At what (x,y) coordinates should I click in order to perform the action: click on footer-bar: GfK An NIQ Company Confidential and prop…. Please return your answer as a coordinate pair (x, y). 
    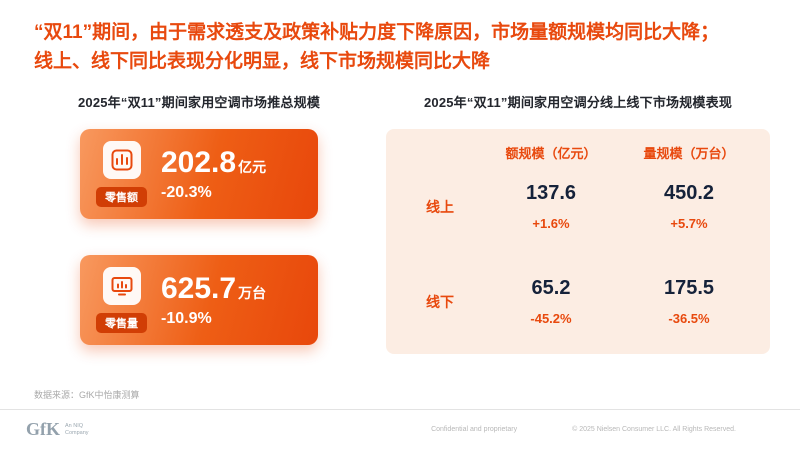
    Looking at the image, I should click on (400, 429).